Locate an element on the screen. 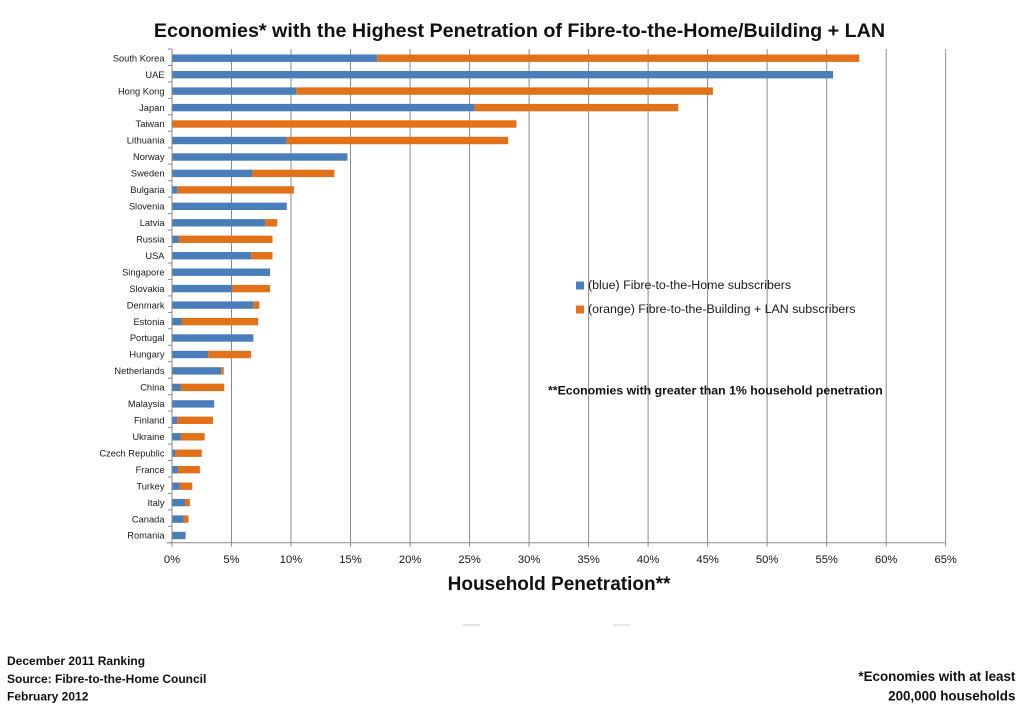 The image size is (1024, 713). svg-text: Estonia is located at coordinates (149, 322).